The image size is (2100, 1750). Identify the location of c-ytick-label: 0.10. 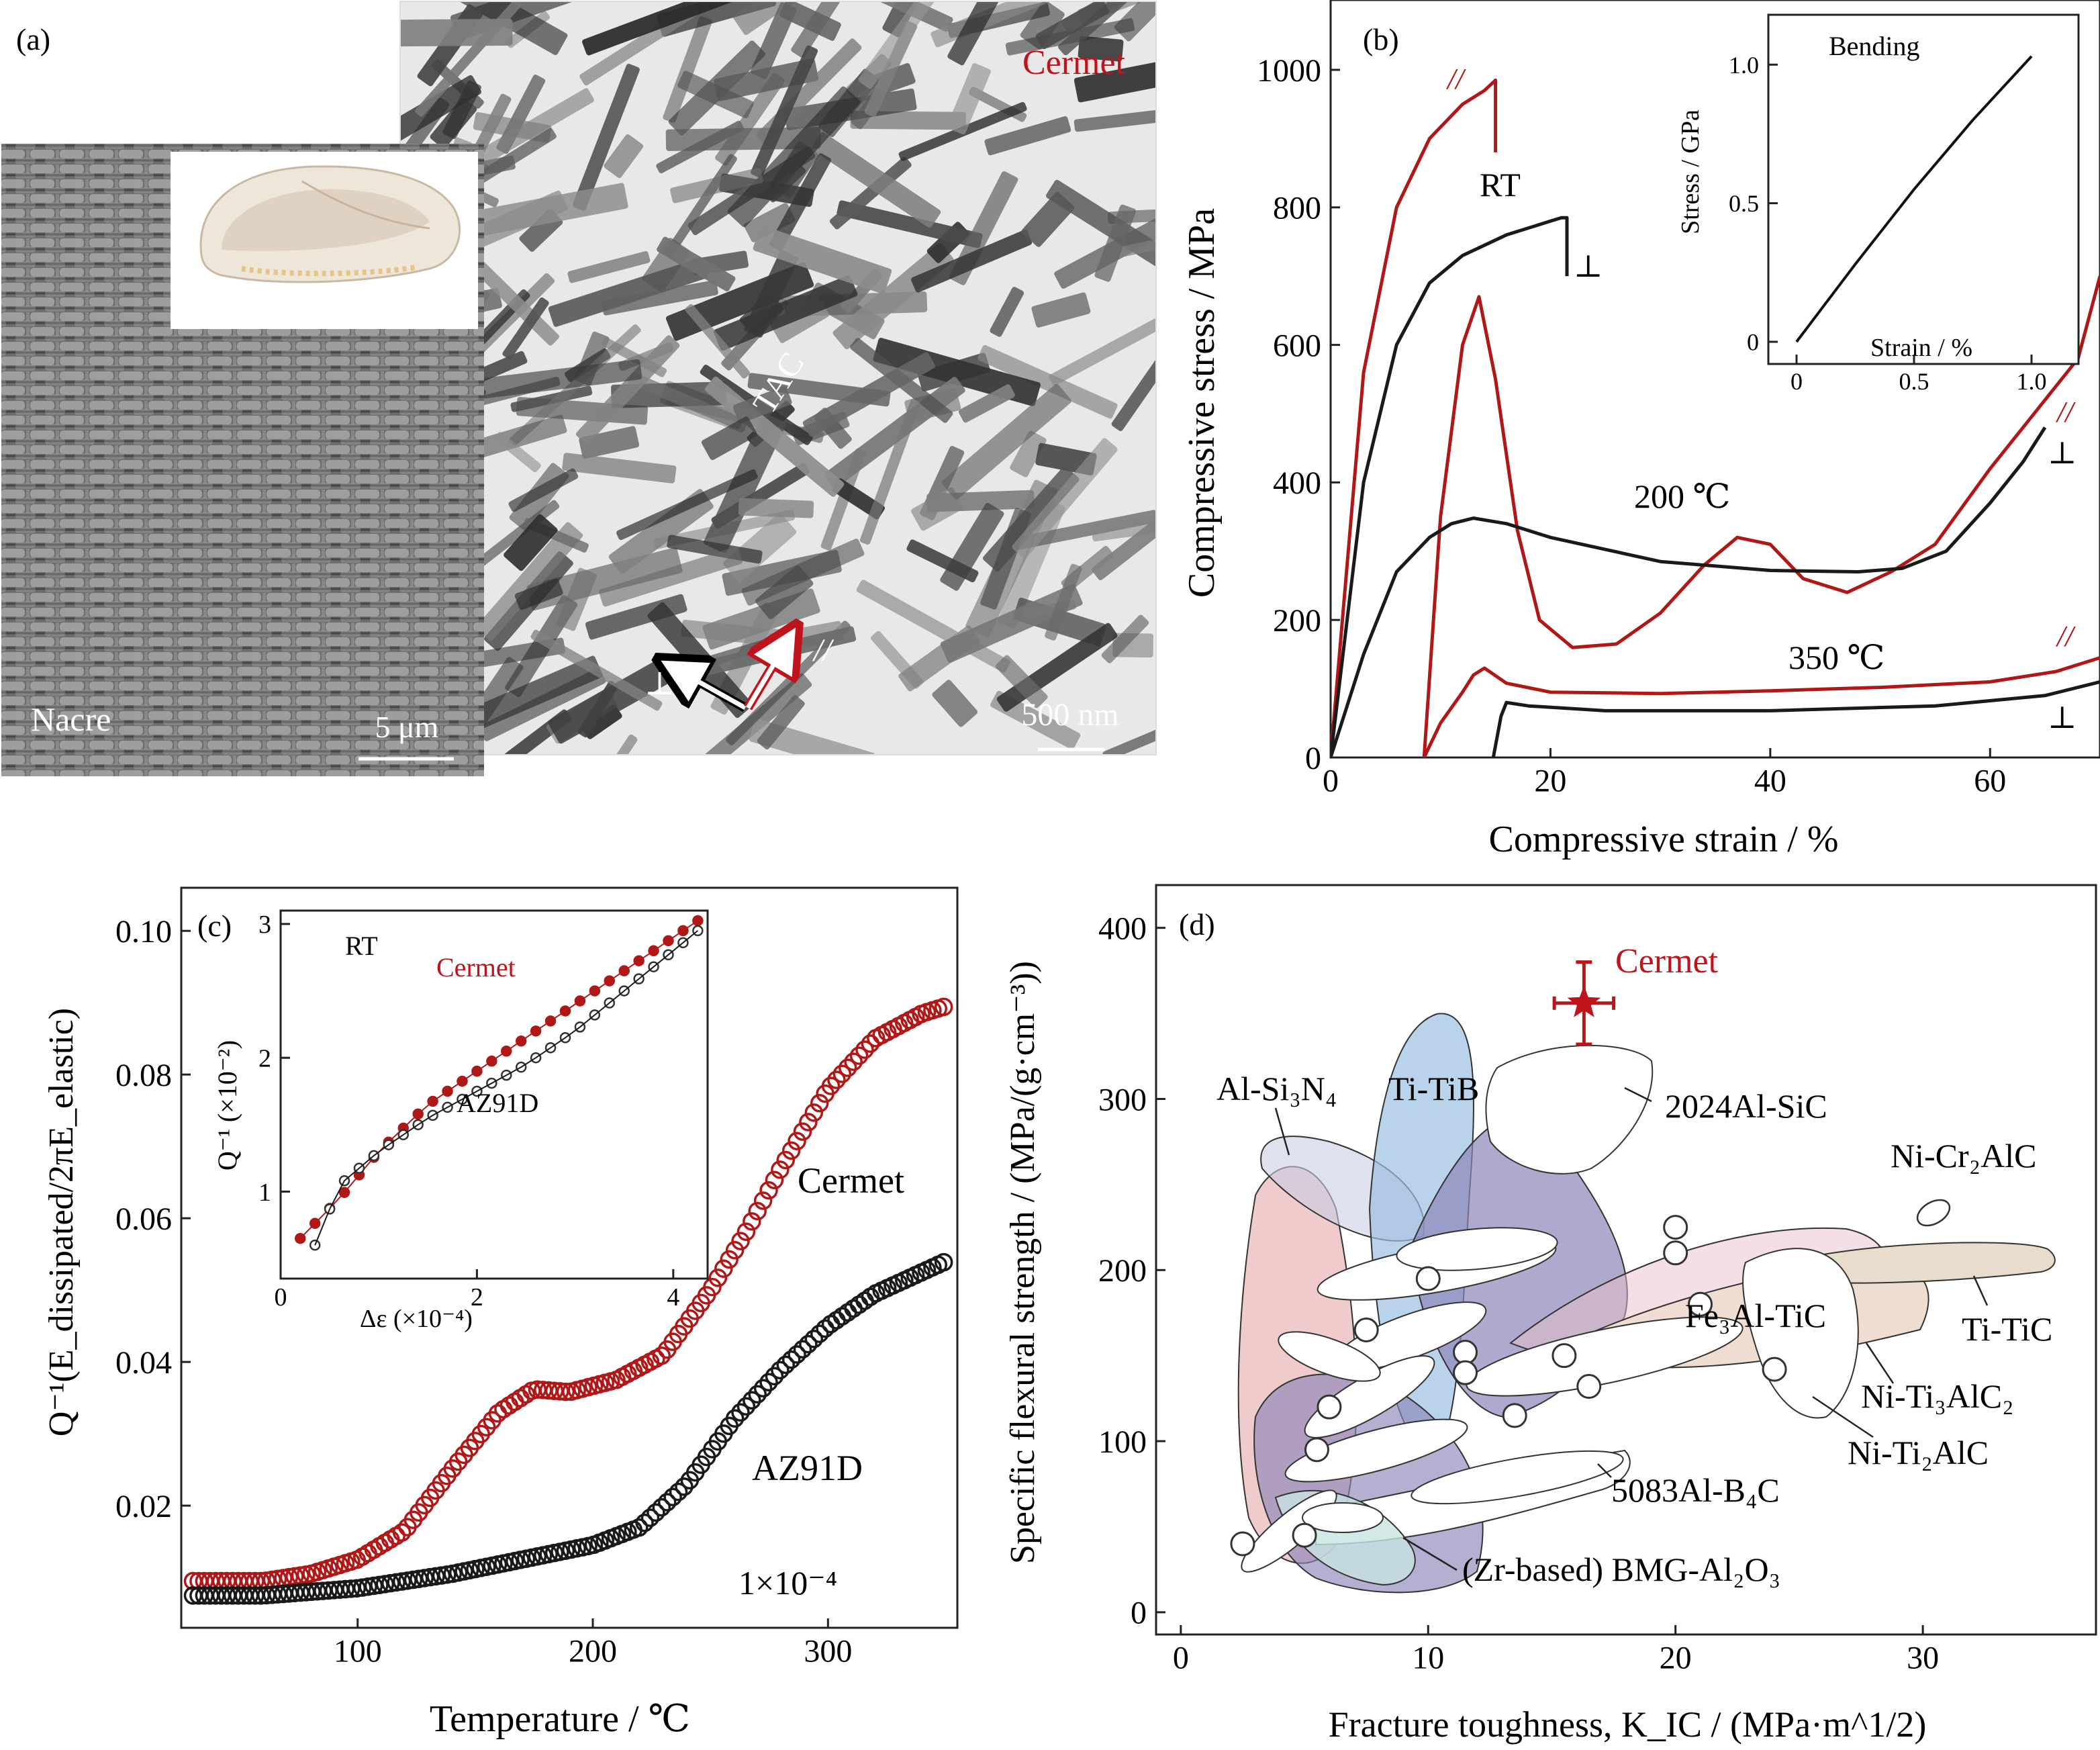
(143, 932).